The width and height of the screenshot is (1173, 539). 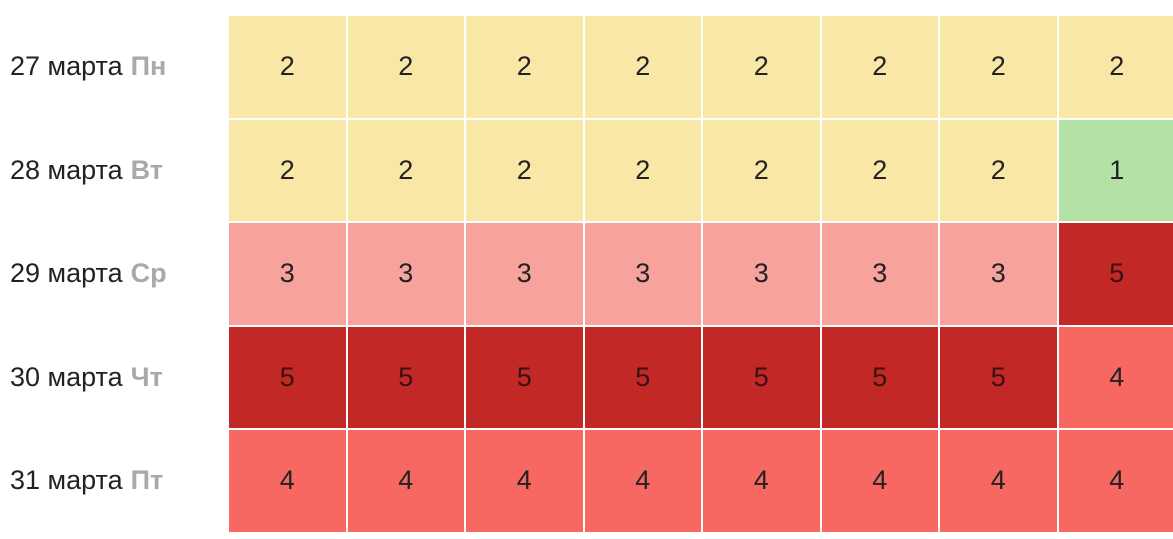 I want to click on date: 29 марта, so click(x=66, y=273).